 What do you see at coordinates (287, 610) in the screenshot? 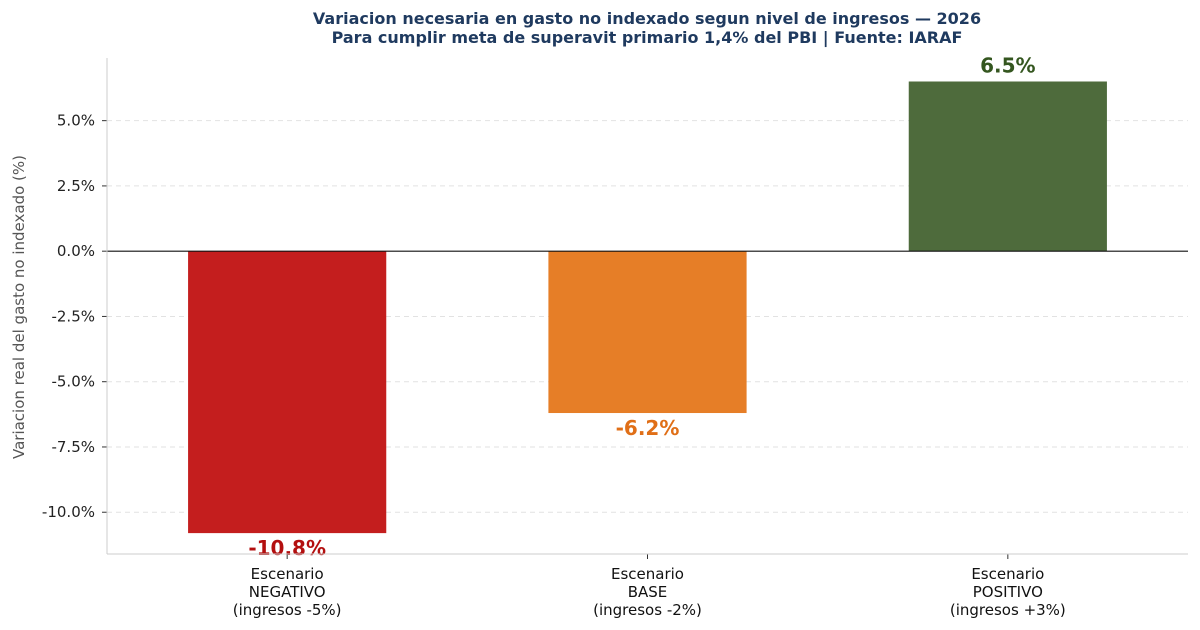
I see `x-tick-label: (ingresos -5%)` at bounding box center [287, 610].